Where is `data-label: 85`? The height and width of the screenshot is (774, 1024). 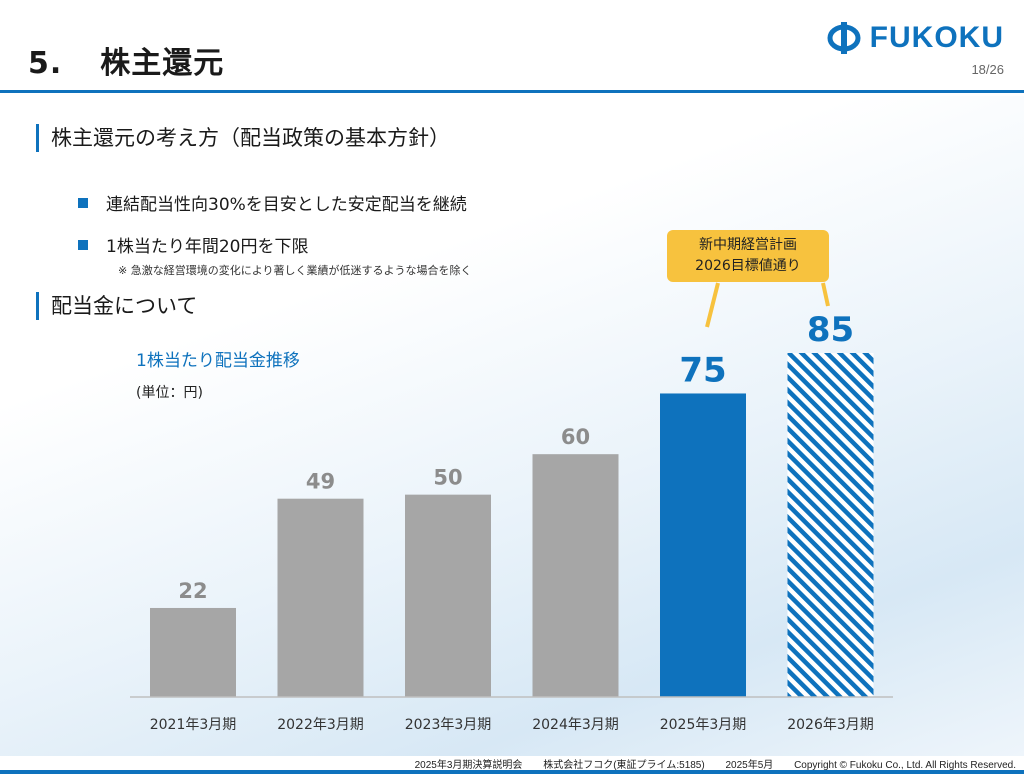
data-label: 85 is located at coordinates (830, 330).